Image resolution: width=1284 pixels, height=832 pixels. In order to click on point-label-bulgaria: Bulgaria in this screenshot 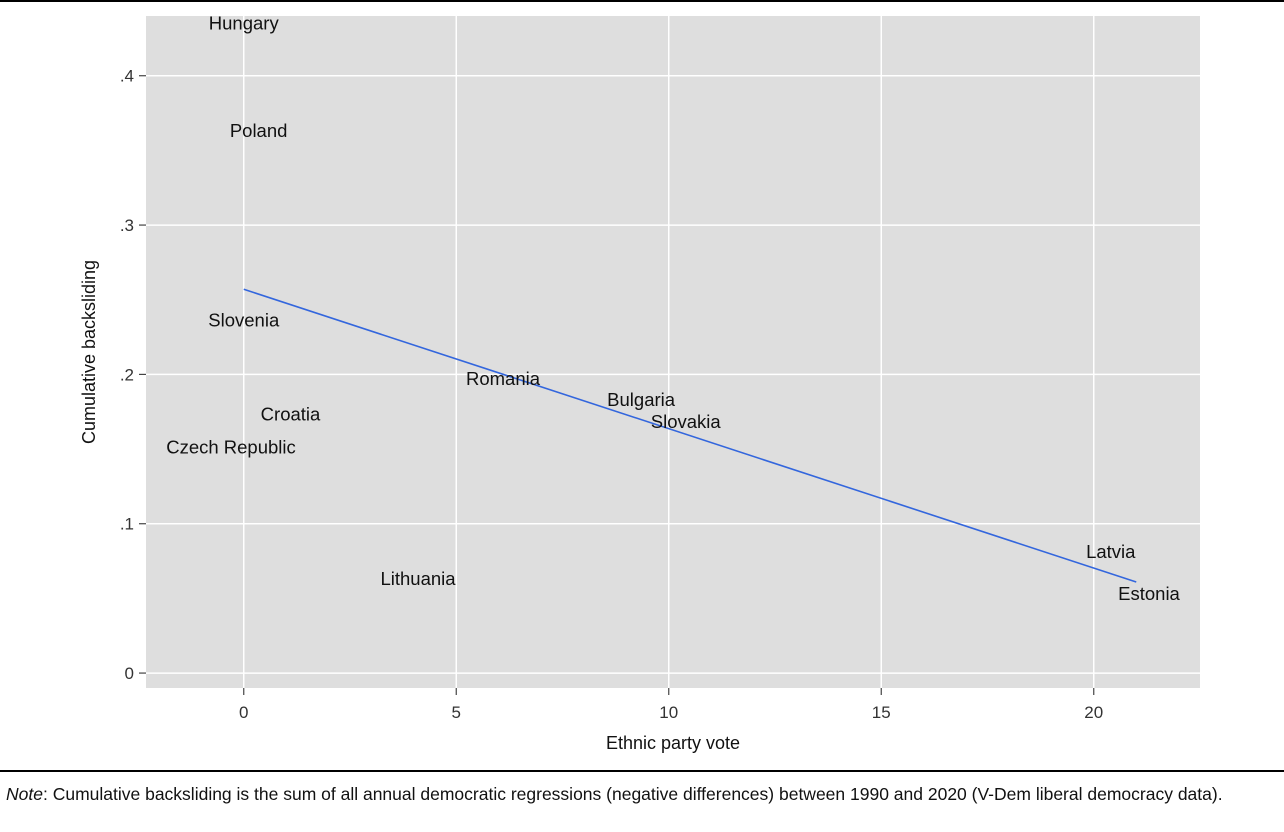, I will do `click(641, 399)`.